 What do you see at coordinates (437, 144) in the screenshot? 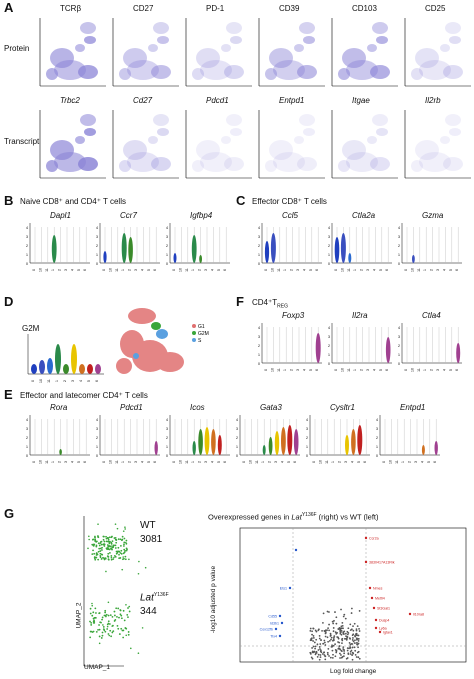
I see `umap-tile` at bounding box center [437, 144].